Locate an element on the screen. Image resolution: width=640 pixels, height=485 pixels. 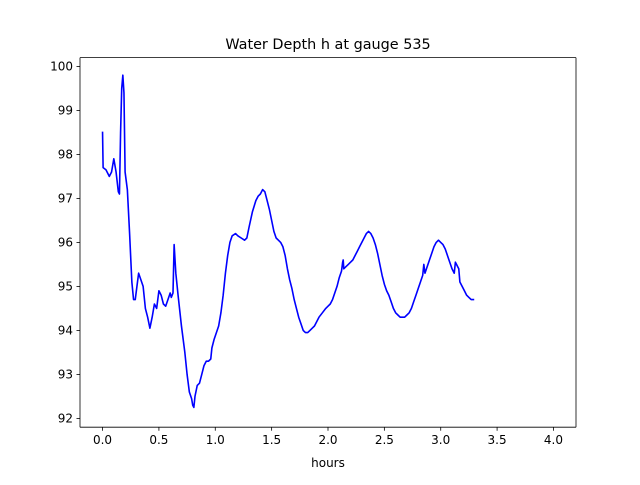
y-tick-label: 93 is located at coordinates (65, 375).